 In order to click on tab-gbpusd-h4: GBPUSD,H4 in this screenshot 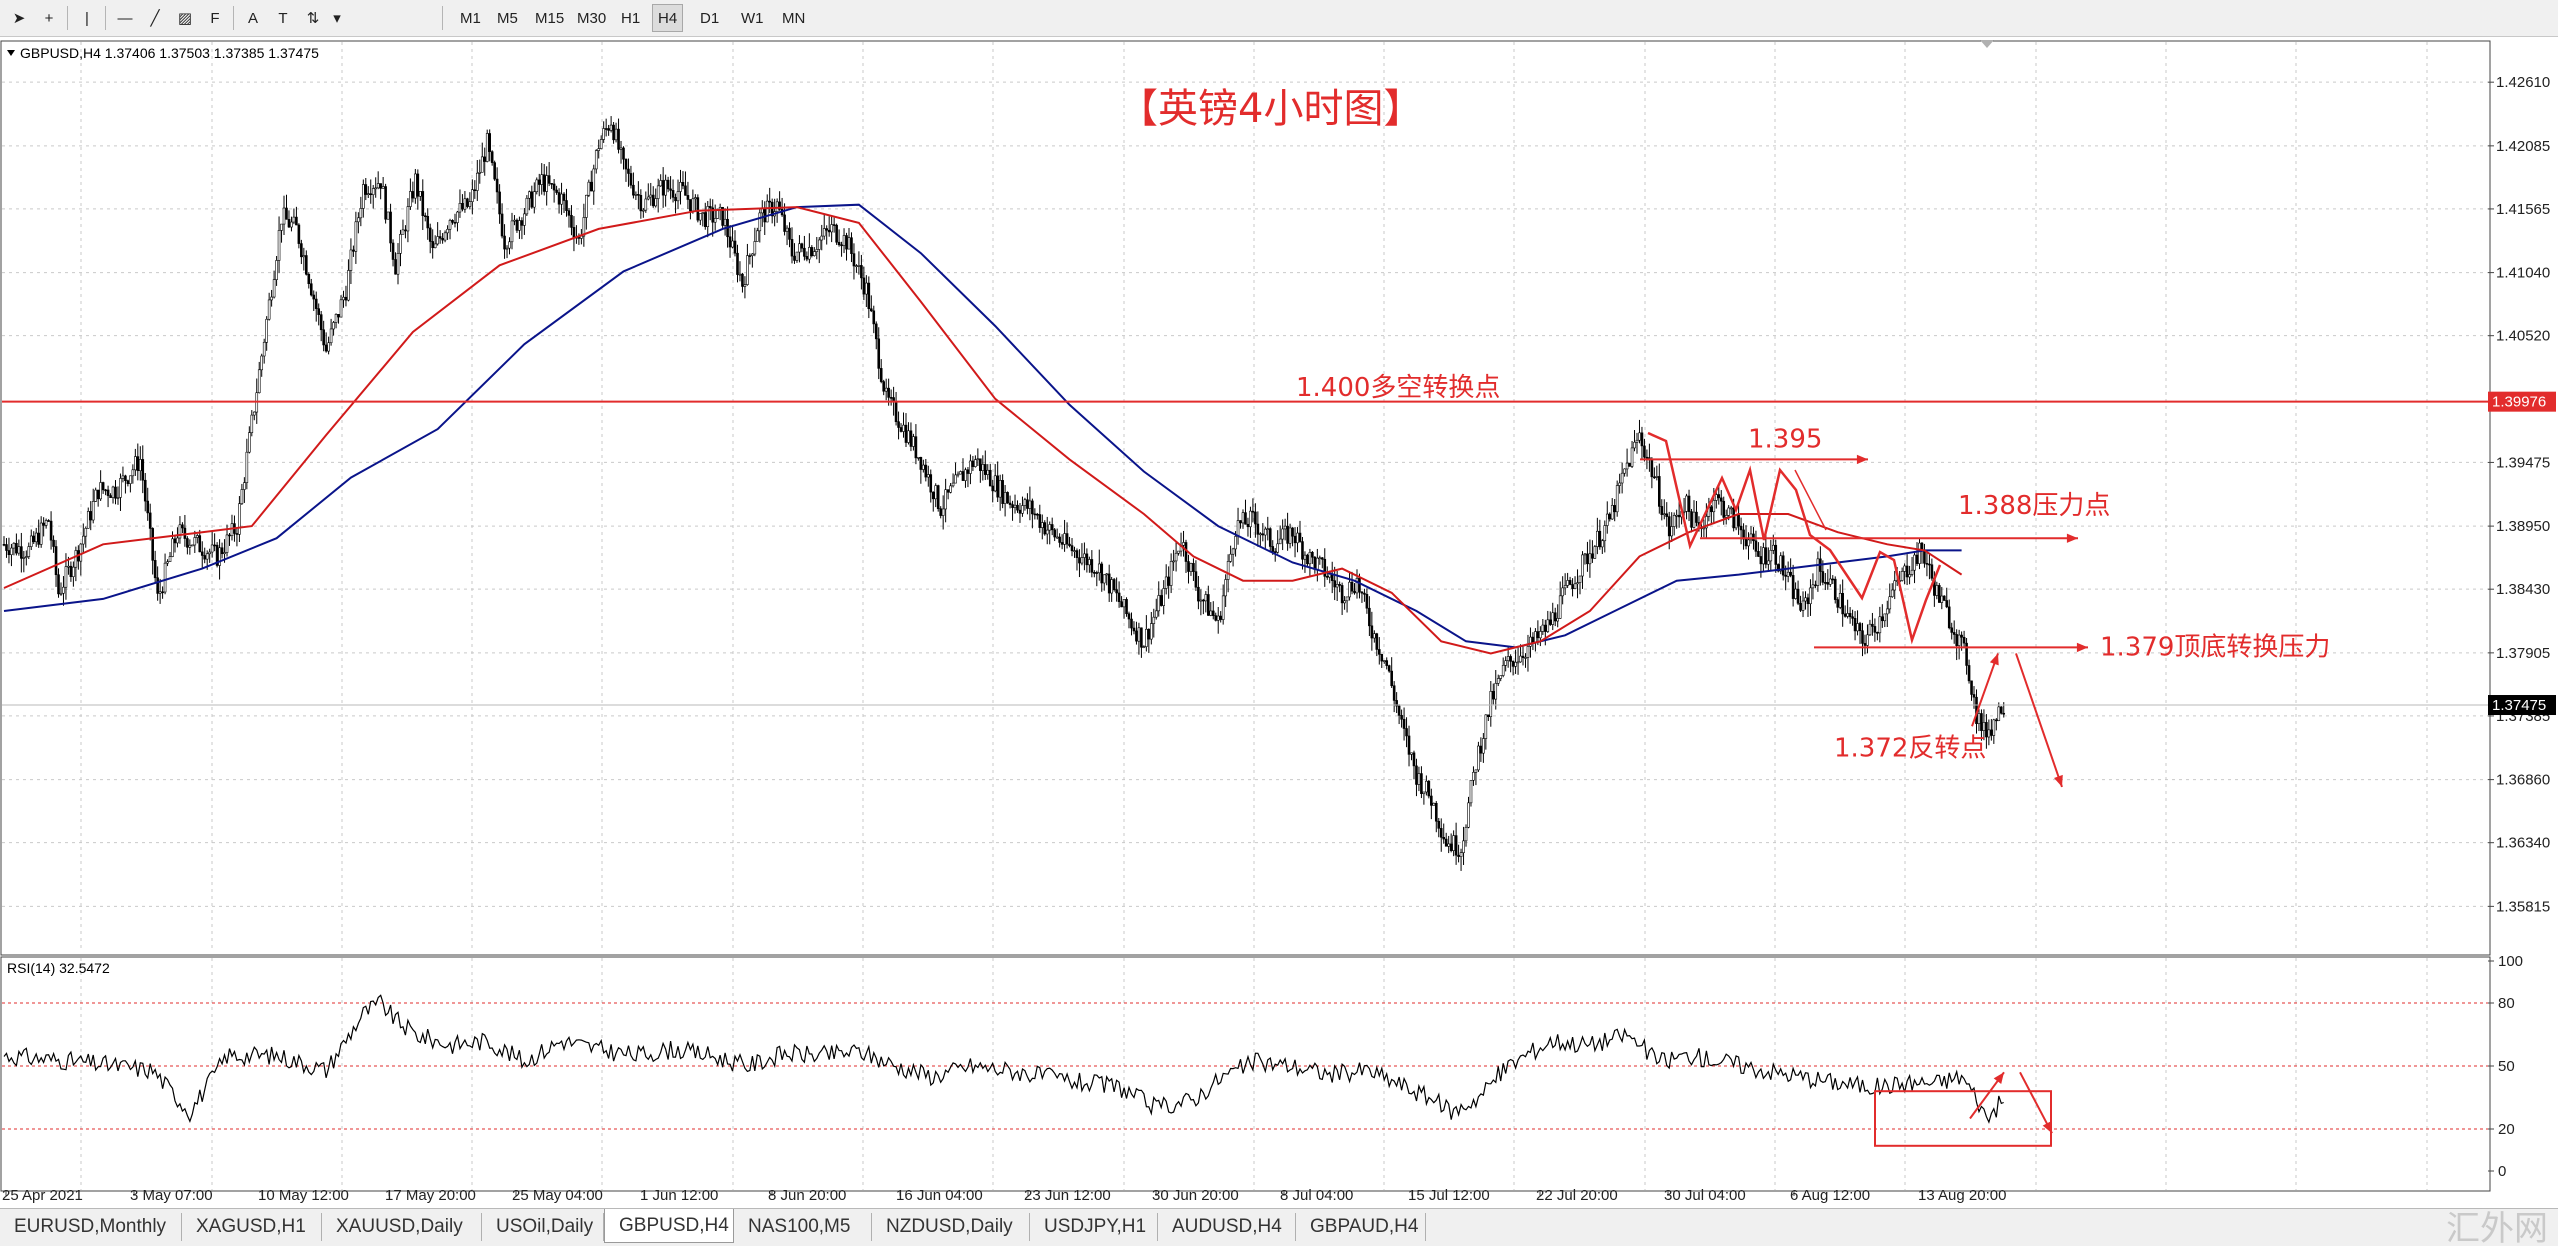, I will do `click(669, 1226)`.